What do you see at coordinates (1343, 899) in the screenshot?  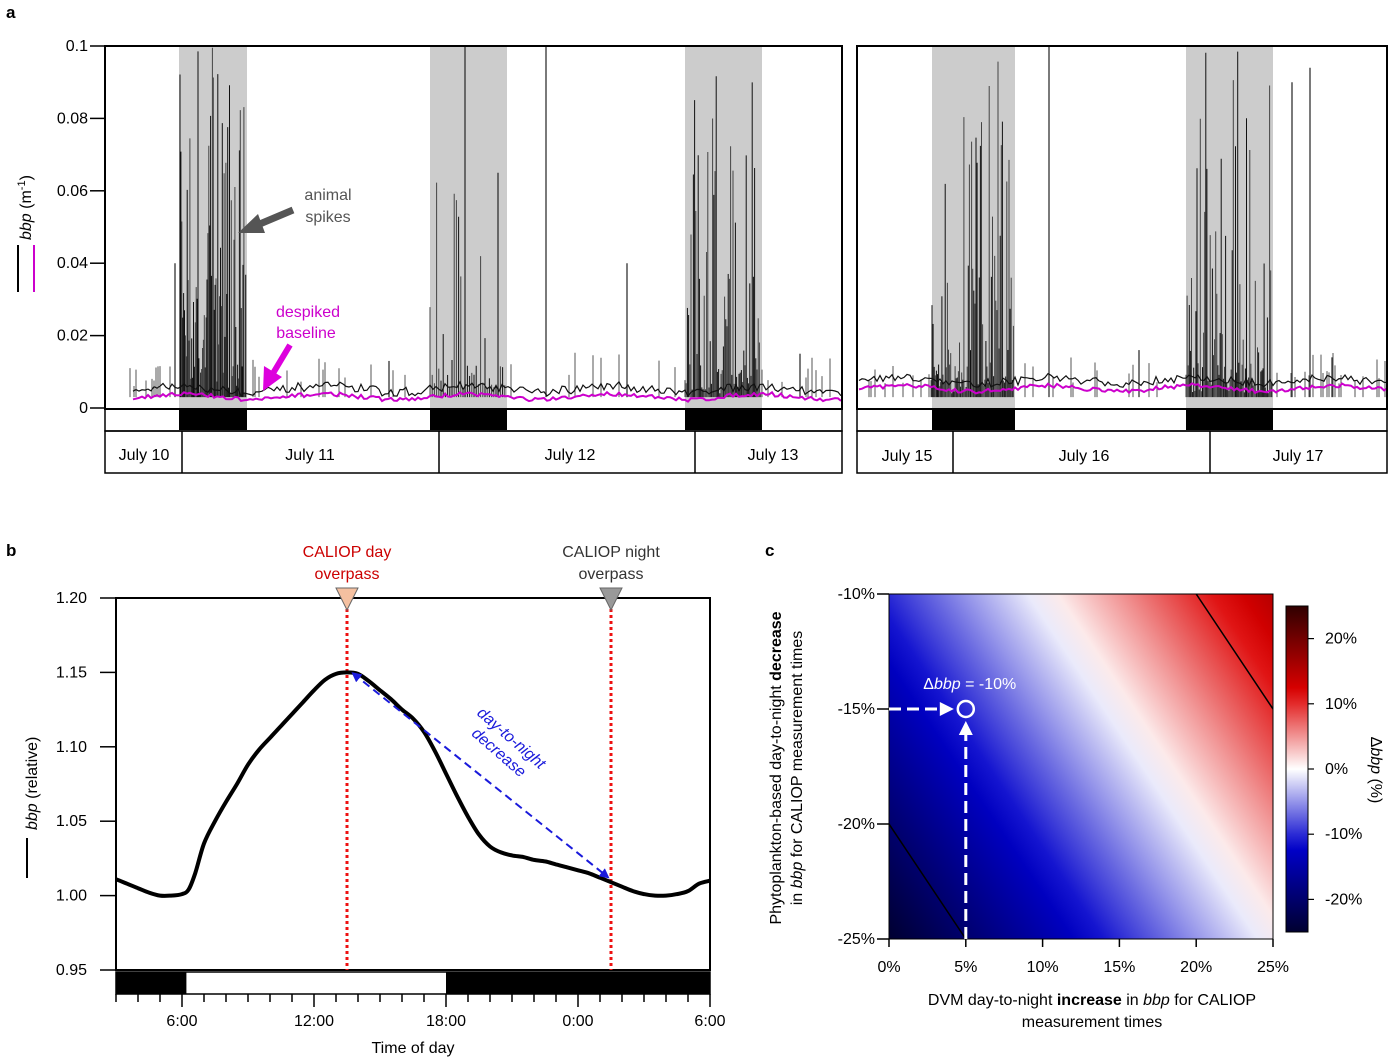 I see `colorbar-tick-label: -20%` at bounding box center [1343, 899].